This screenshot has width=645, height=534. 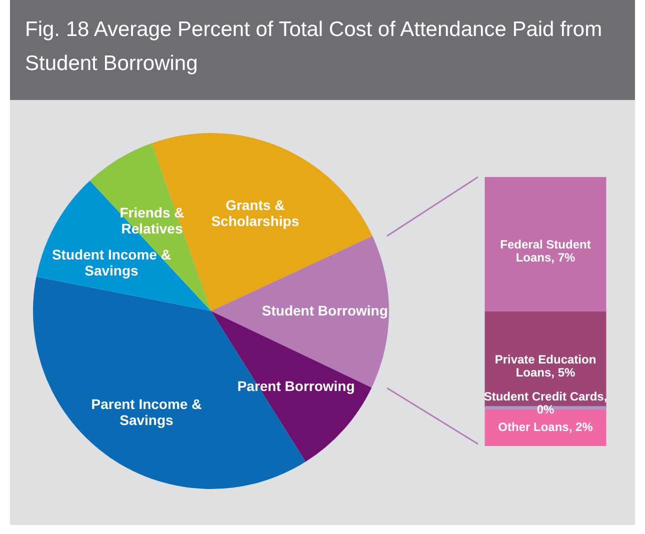 I want to click on pie-slice, so click(x=123, y=245).